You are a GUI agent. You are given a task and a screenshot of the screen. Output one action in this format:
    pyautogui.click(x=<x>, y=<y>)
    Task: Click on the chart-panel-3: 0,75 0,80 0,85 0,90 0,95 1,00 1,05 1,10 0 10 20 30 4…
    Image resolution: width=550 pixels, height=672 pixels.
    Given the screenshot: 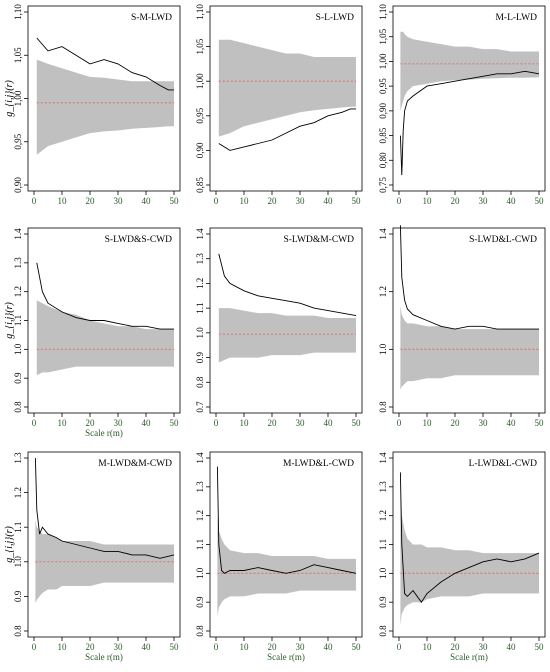 What is the action you would take?
    pyautogui.click(x=462, y=105)
    